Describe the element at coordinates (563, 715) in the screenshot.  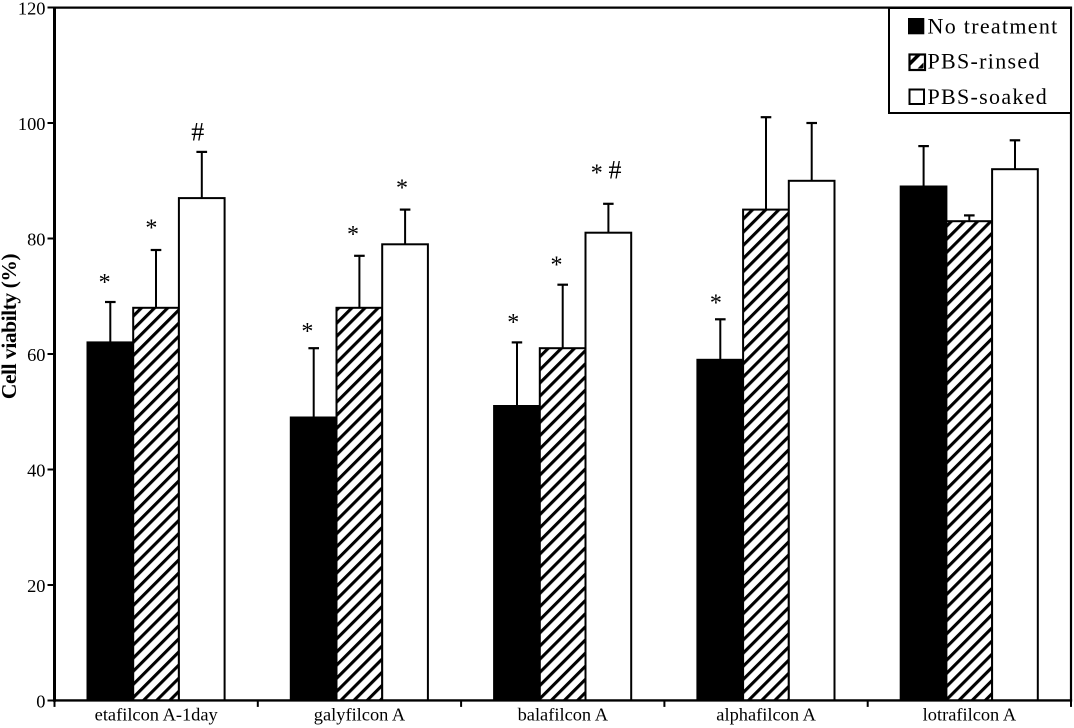
I see `svg-text: balafilcon A` at that location.